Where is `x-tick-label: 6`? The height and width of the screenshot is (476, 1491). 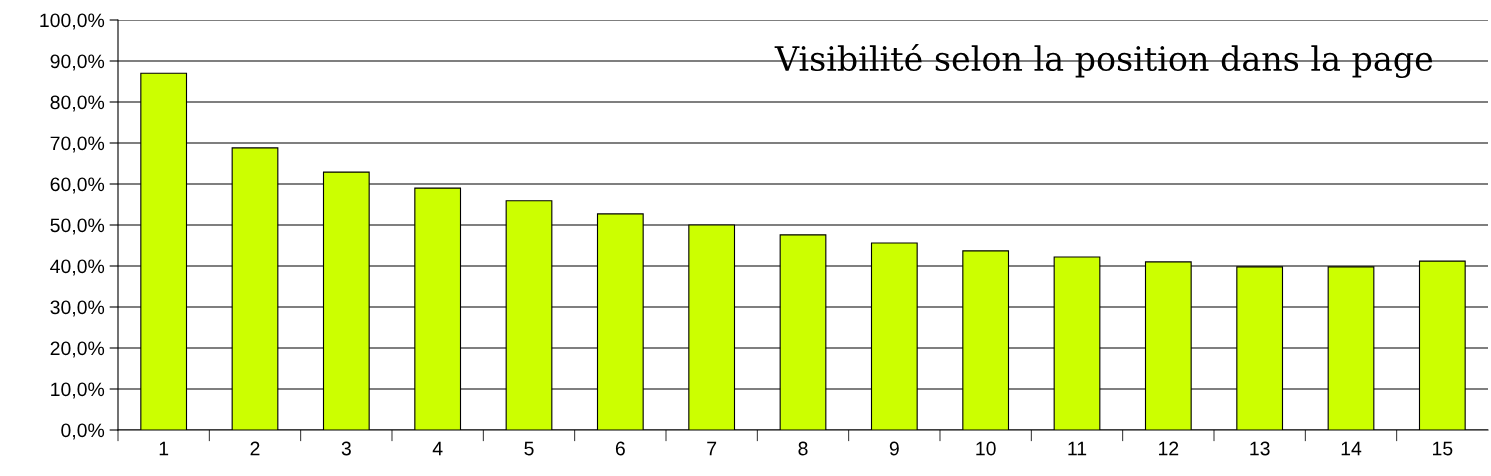 x-tick-label: 6 is located at coordinates (620, 448).